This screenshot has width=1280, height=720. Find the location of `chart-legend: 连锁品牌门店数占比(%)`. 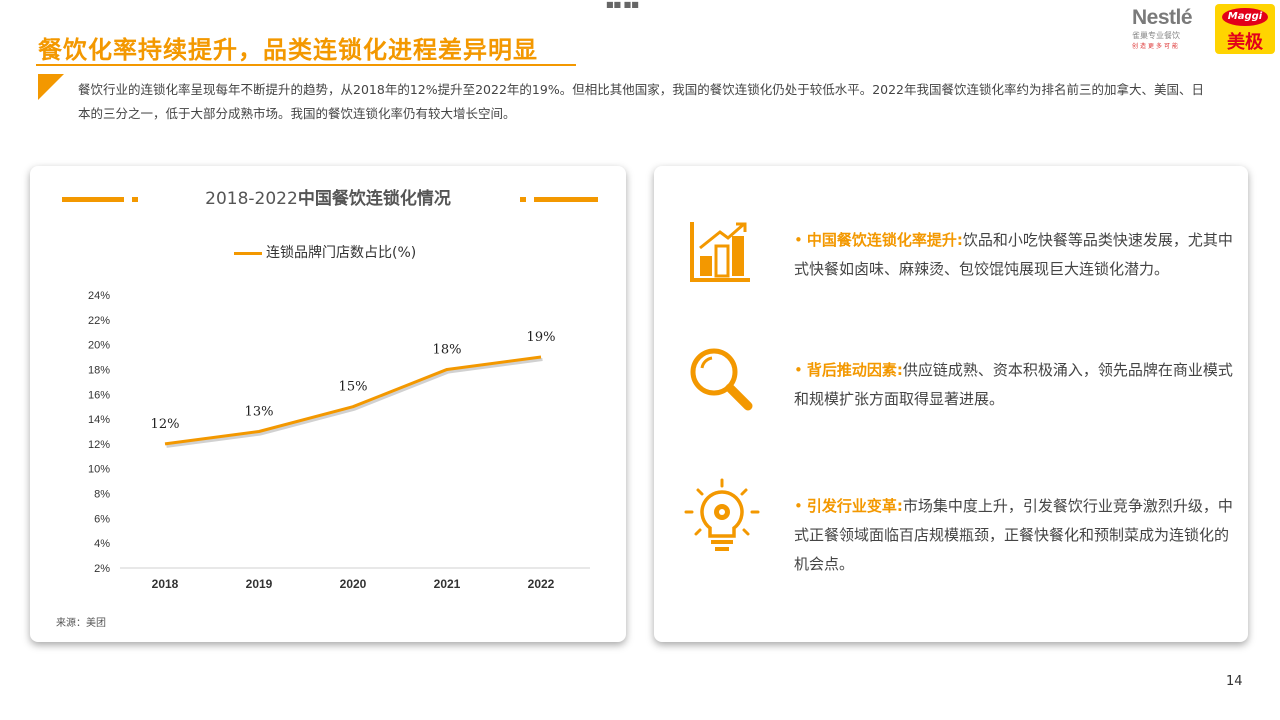

chart-legend: 连锁品牌门店数占比(%) is located at coordinates (325, 252).